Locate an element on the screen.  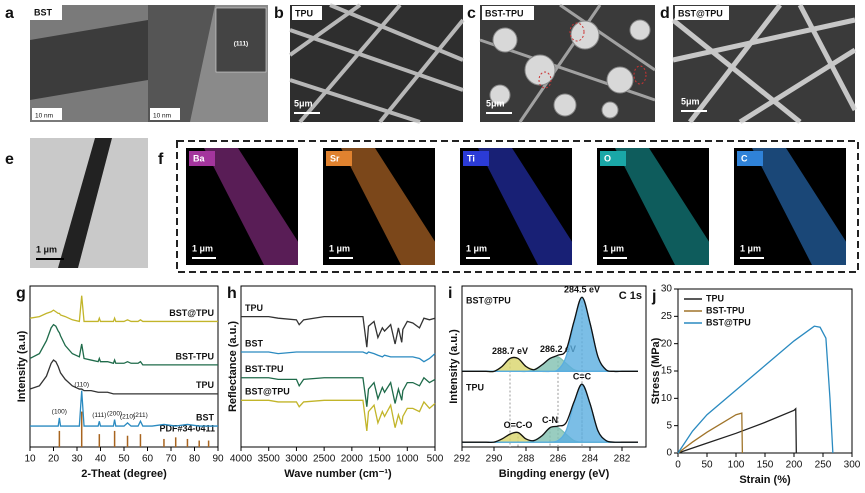
y-axis-title: Intensity (a.u.) is located at coordinates (454, 366).